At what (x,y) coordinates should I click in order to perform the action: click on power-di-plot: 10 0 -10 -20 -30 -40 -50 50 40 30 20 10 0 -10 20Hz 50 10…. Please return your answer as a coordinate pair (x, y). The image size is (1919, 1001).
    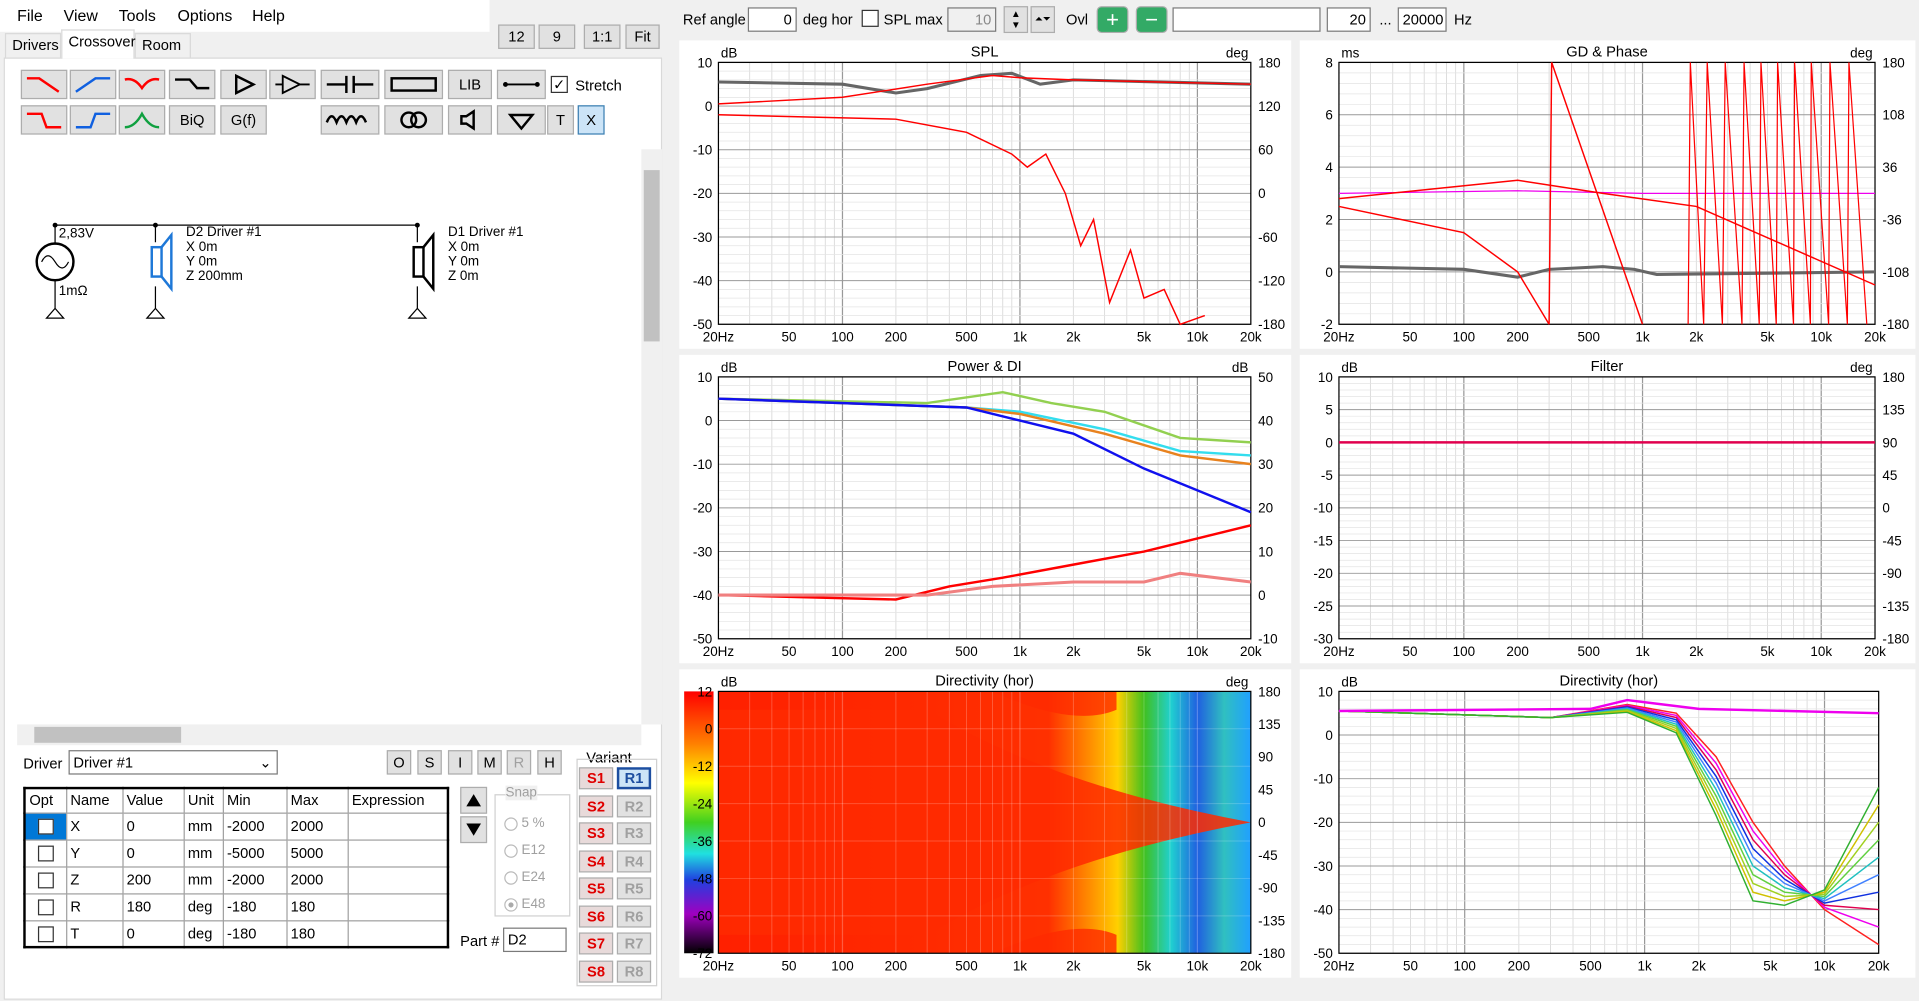
    Looking at the image, I should click on (985, 509).